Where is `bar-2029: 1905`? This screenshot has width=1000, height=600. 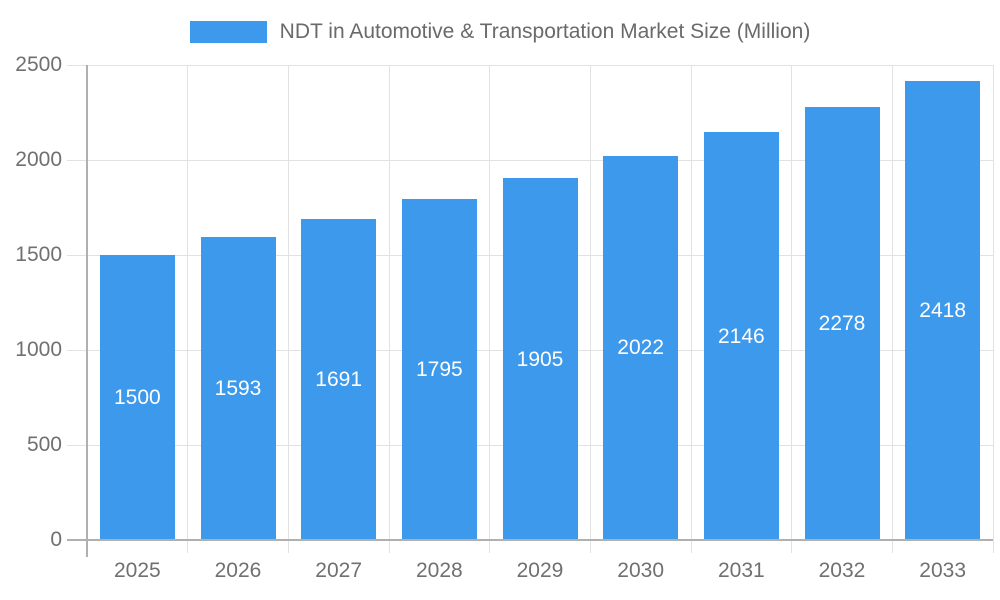
bar-2029: 1905 is located at coordinates (540, 359).